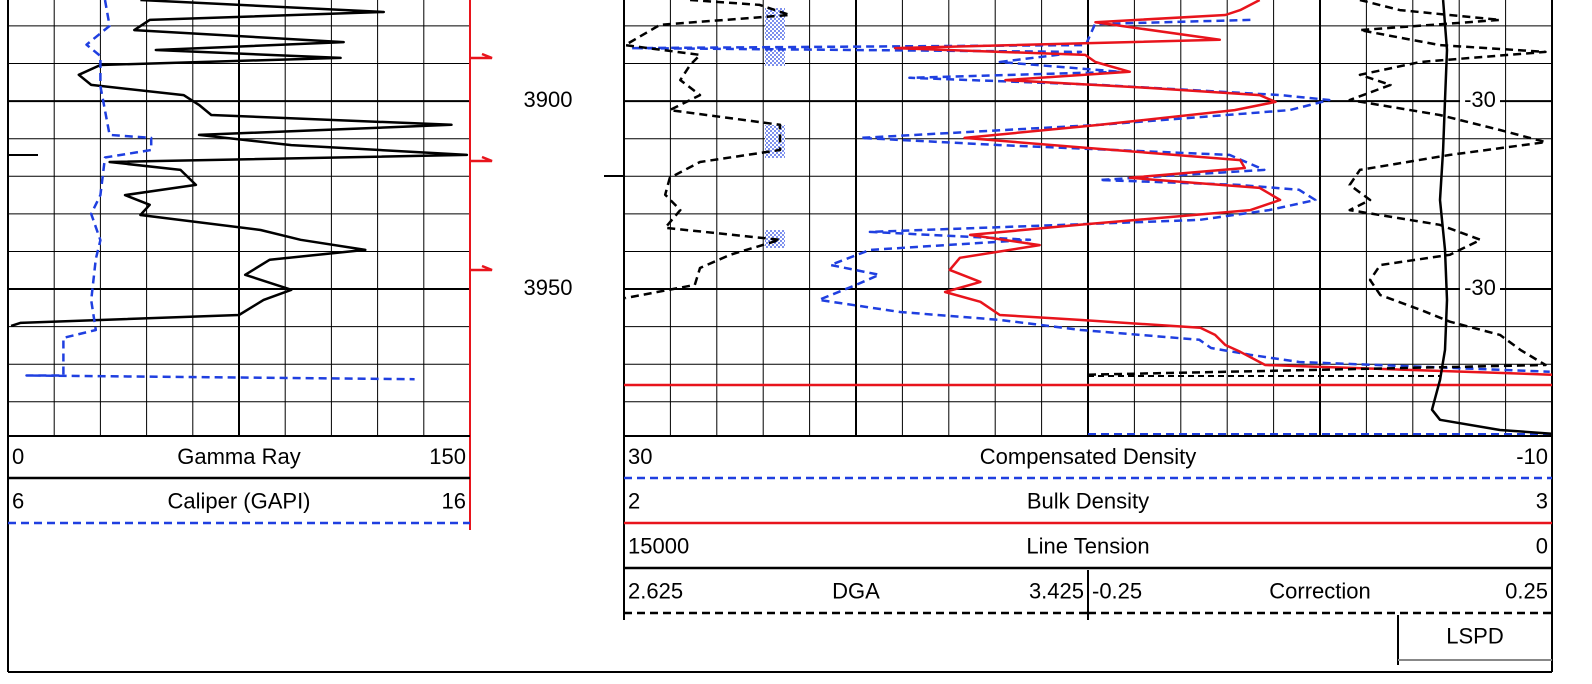  Describe the element at coordinates (1532, 456) in the screenshot. I see `scale-right: -10` at that location.